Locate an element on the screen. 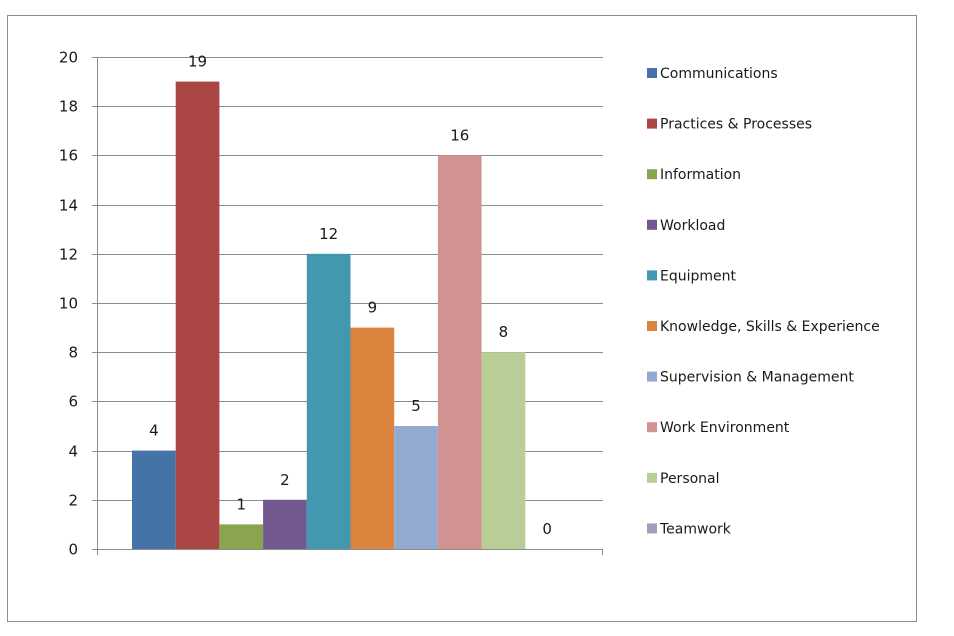 The height and width of the screenshot is (636, 954). y-tick-label-12: 12 is located at coordinates (68, 255).